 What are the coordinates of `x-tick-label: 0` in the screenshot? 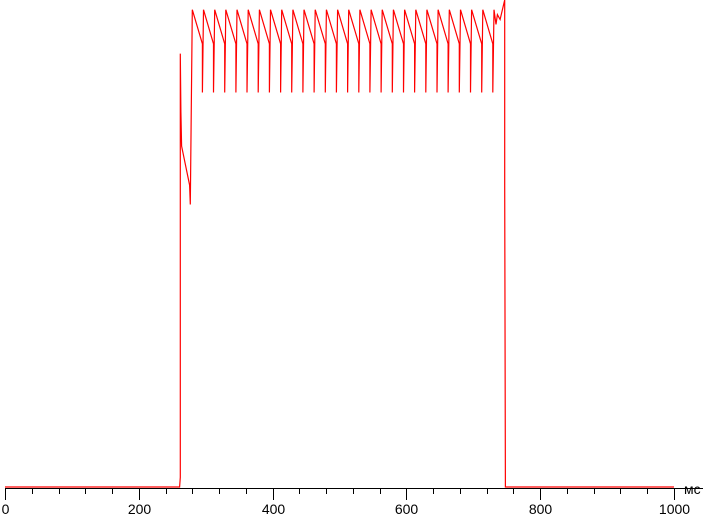 It's located at (6, 508).